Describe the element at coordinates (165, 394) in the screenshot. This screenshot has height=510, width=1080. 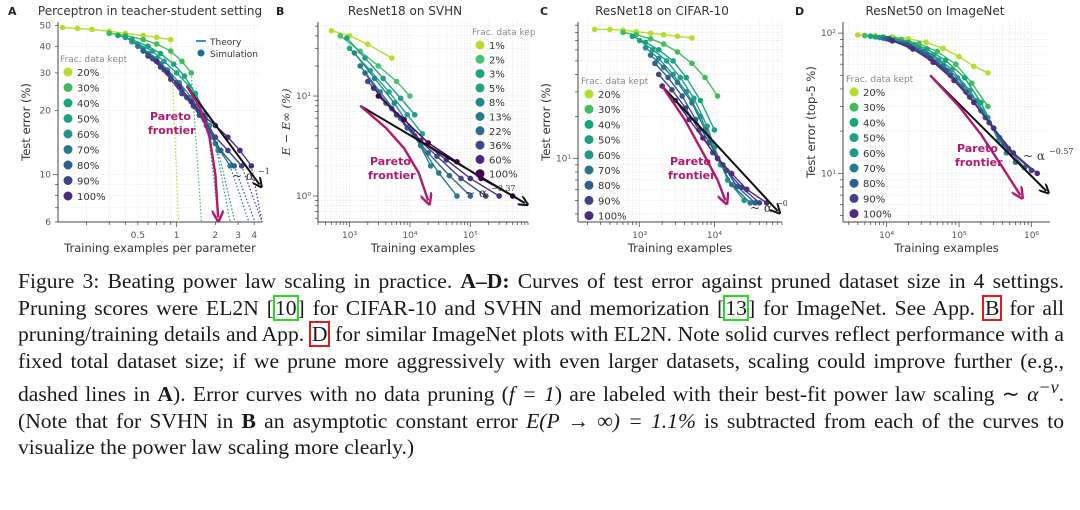
I see `caption-bold-a: A` at that location.